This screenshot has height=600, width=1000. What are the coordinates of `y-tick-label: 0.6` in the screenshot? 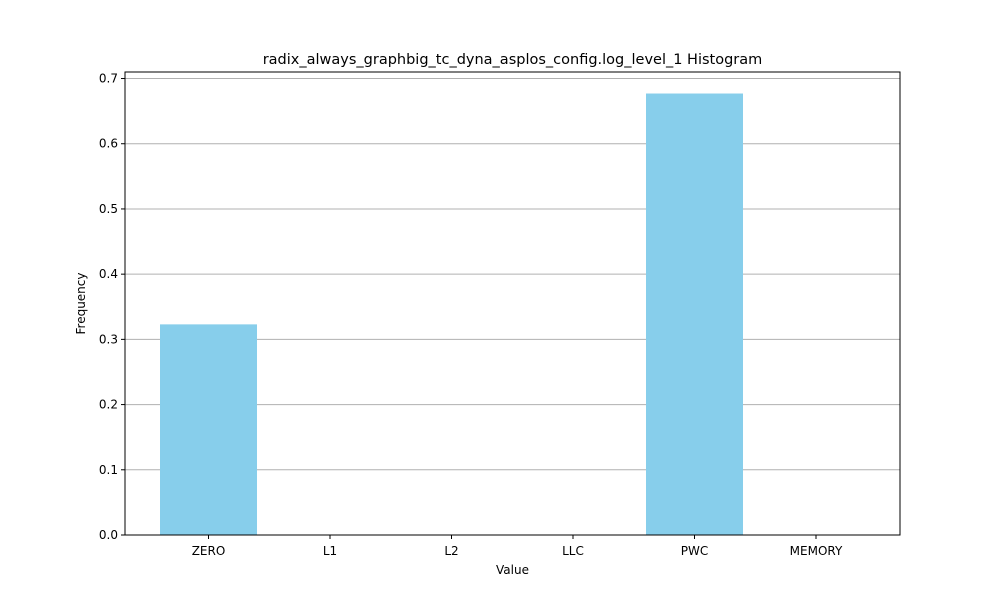 It's located at (108, 144).